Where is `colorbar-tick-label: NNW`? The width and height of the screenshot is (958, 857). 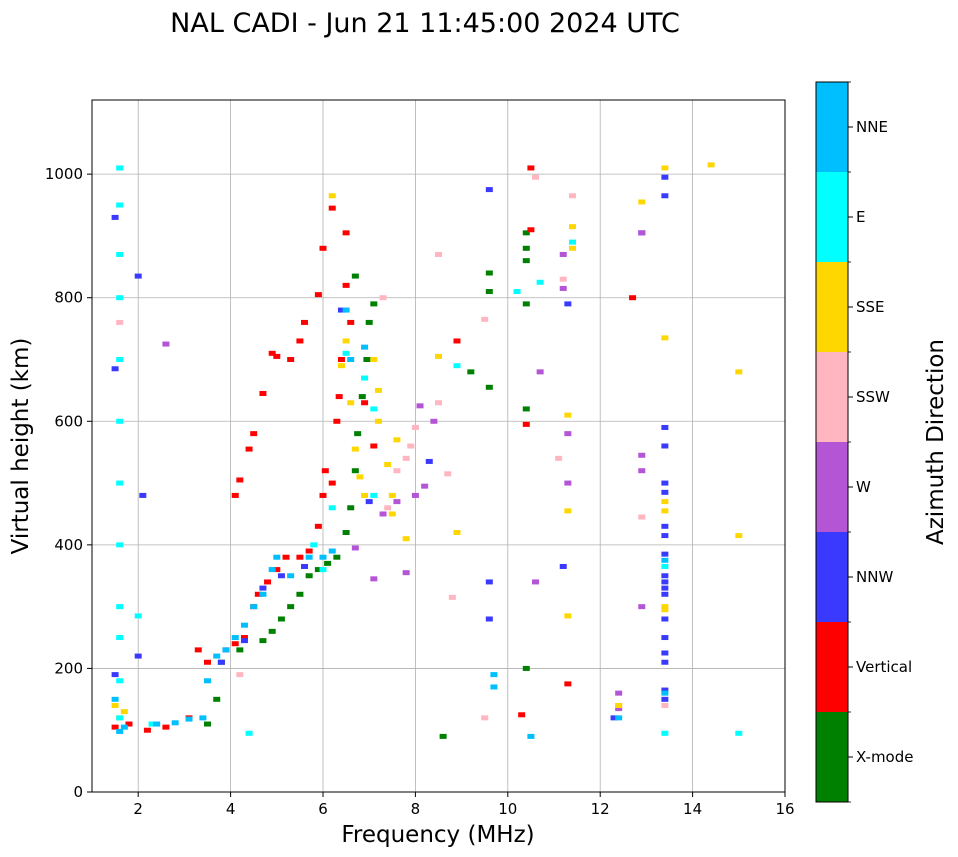 colorbar-tick-label: NNW is located at coordinates (874, 577).